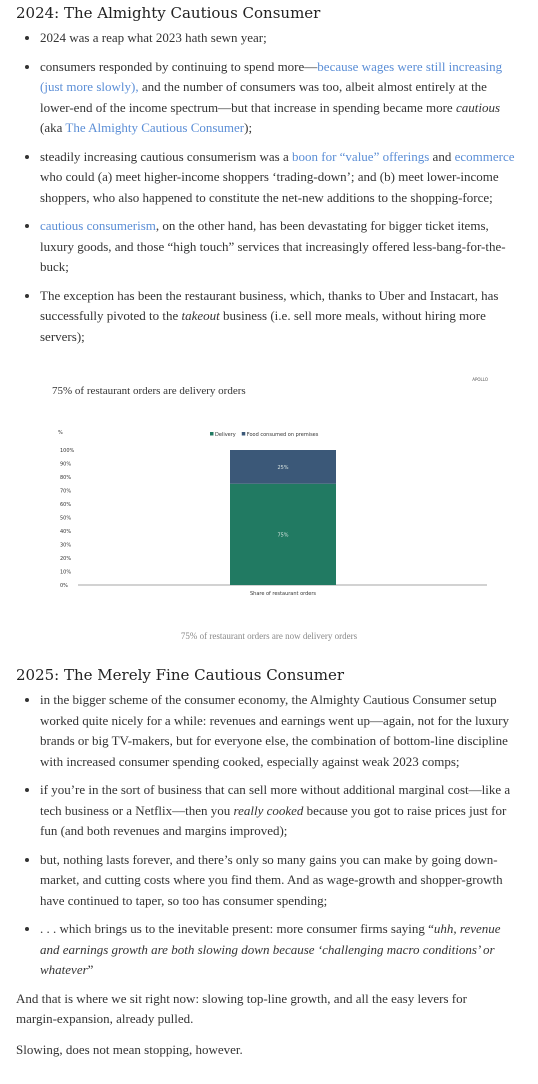 This screenshot has width=538, height=1084. What do you see at coordinates (64, 586) in the screenshot?
I see `y-tick-label: 0%` at bounding box center [64, 586].